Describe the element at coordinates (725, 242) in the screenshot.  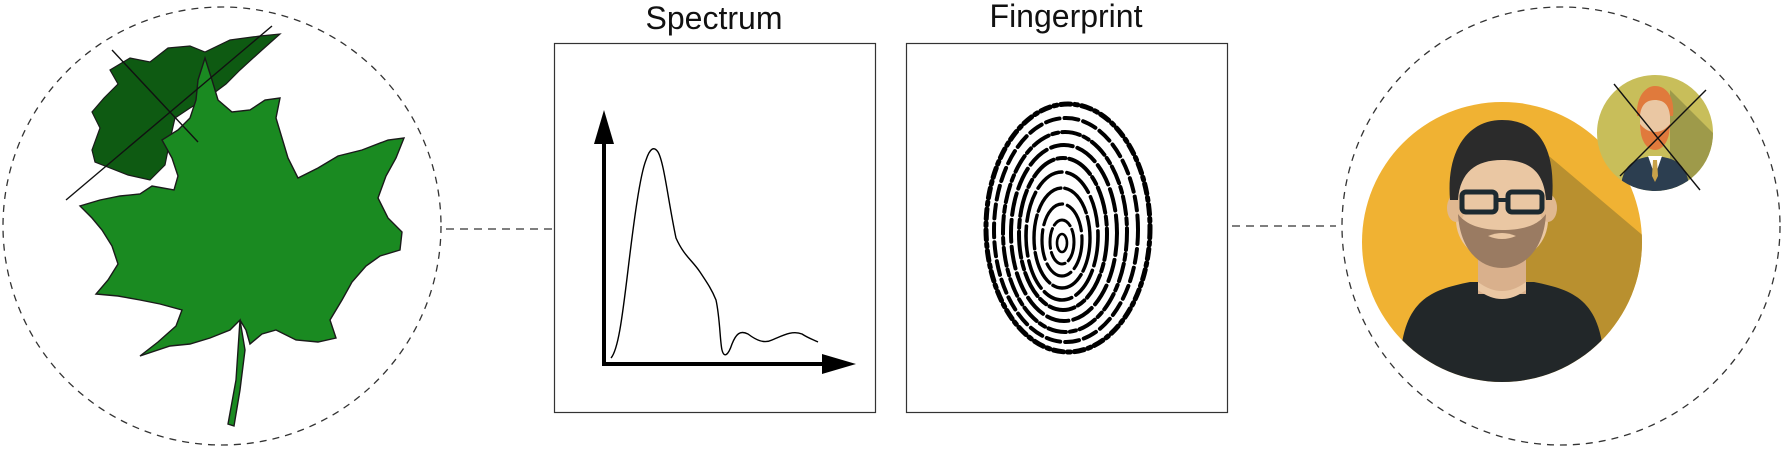
I see `spectrum-plot-icon` at that location.